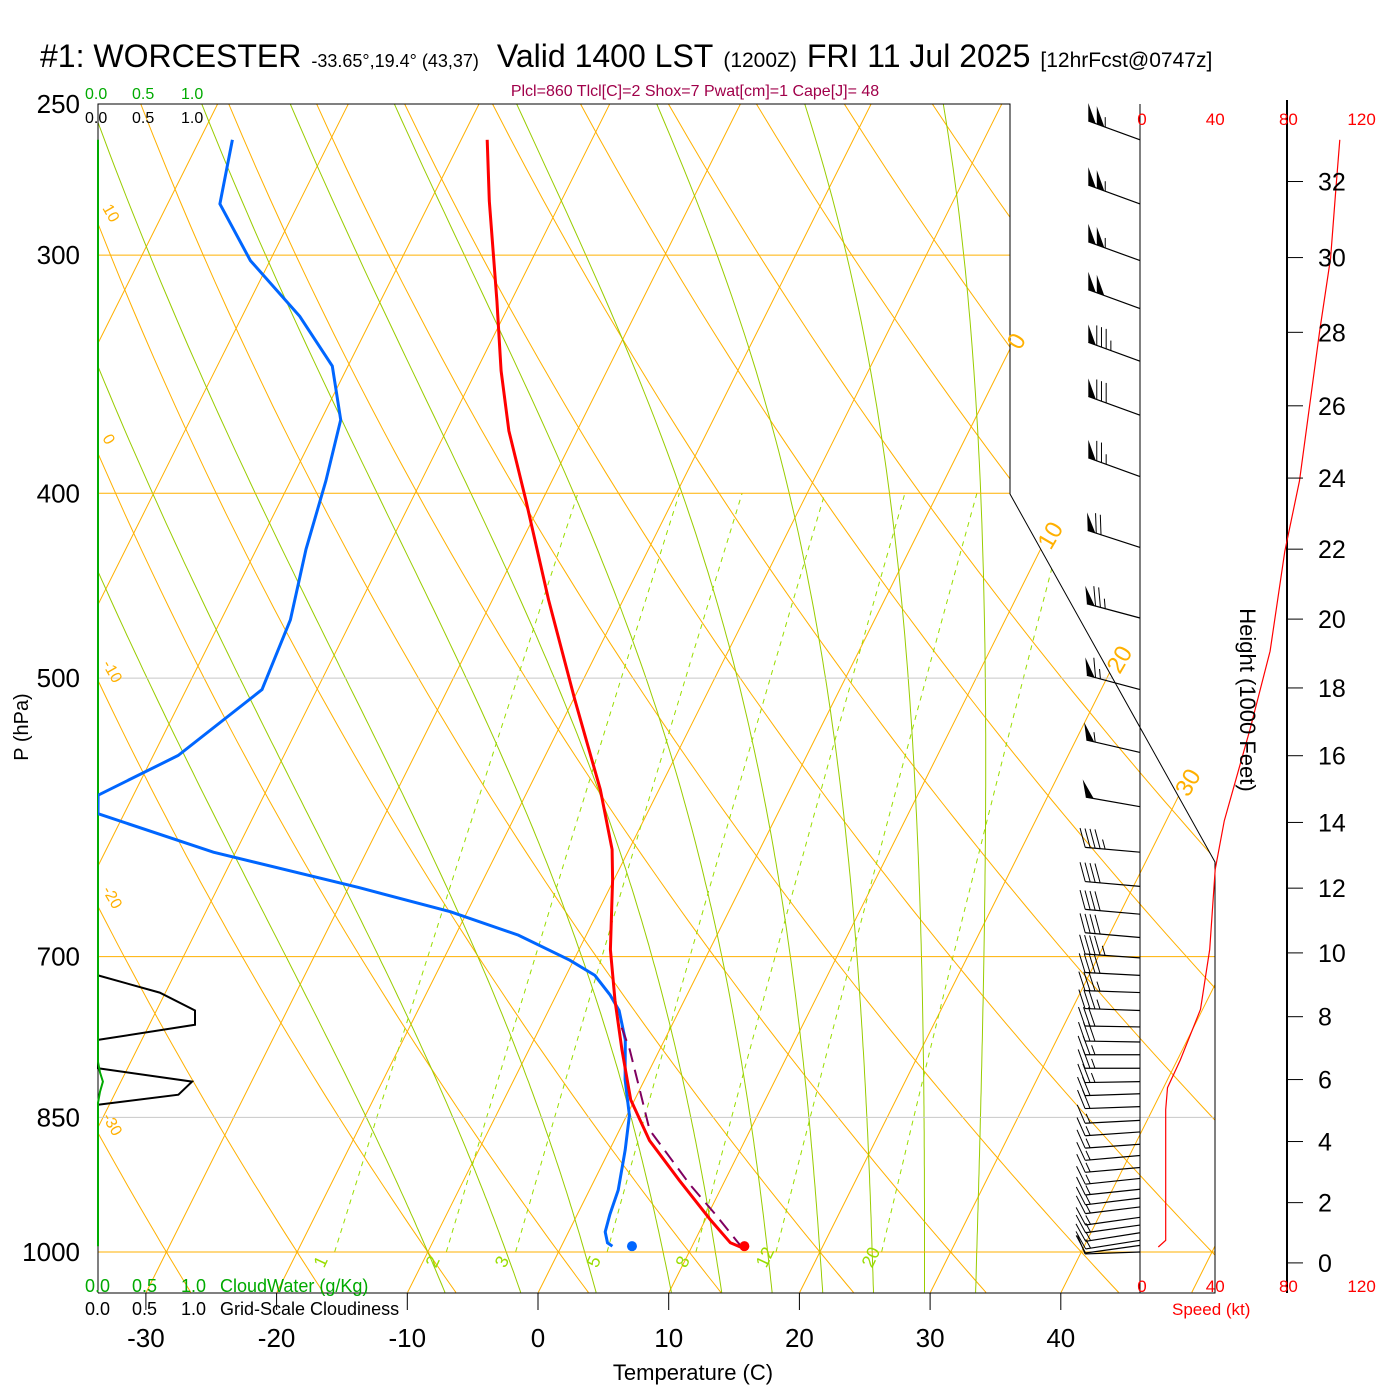  What do you see at coordinates (58, 678) in the screenshot?
I see `pressure-tick-label: 500` at bounding box center [58, 678].